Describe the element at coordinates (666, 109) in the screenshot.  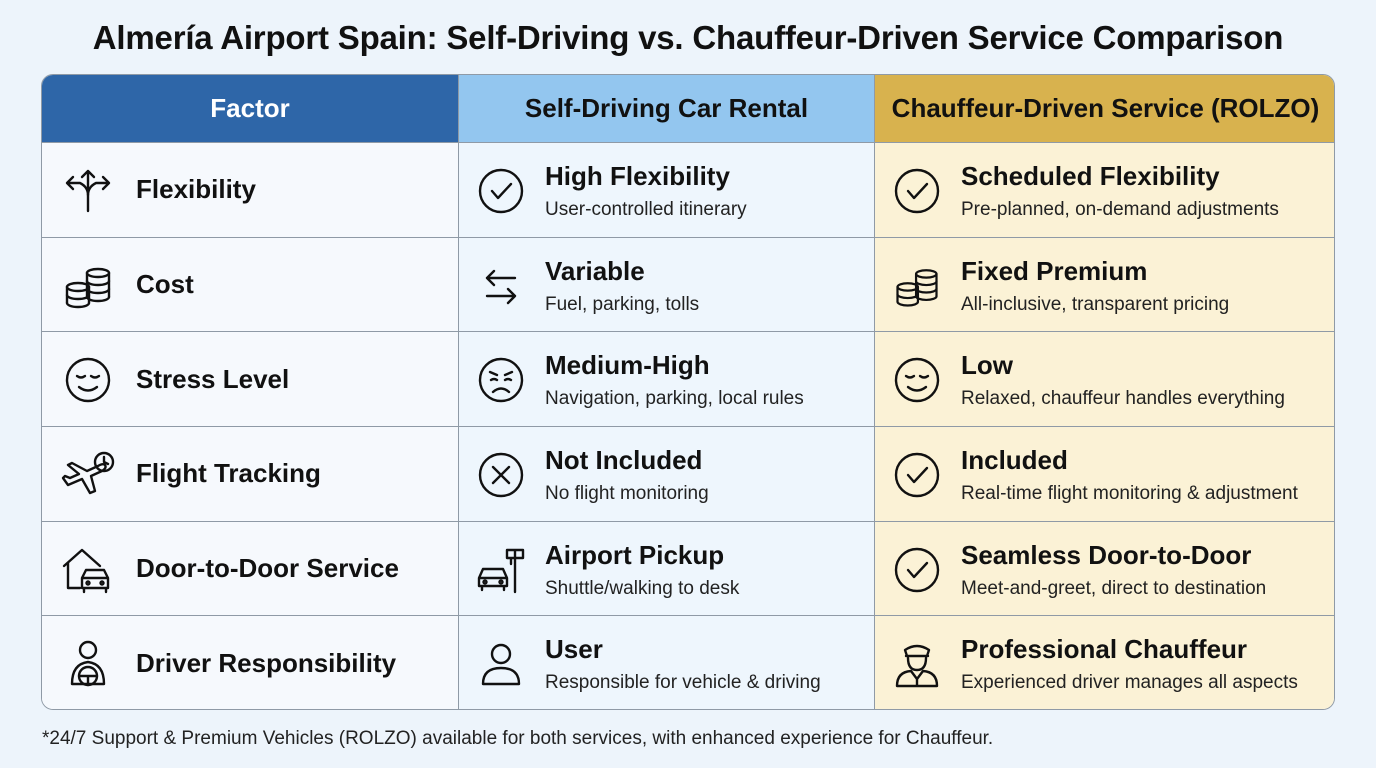
I see `header-self-driving: Self-Driving Car Rental` at that location.